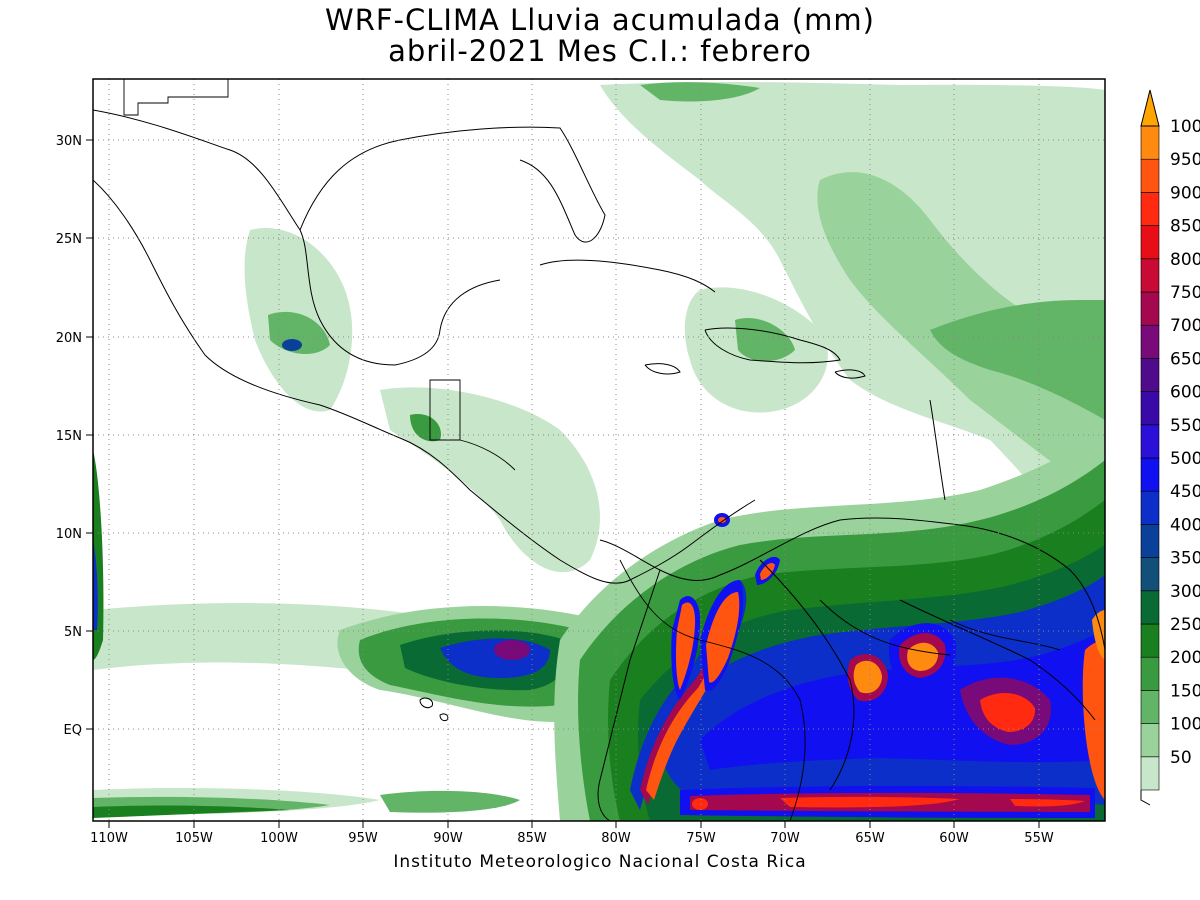  What do you see at coordinates (1185, 625) in the screenshot?
I see `colorbar-label: 250` at bounding box center [1185, 625].